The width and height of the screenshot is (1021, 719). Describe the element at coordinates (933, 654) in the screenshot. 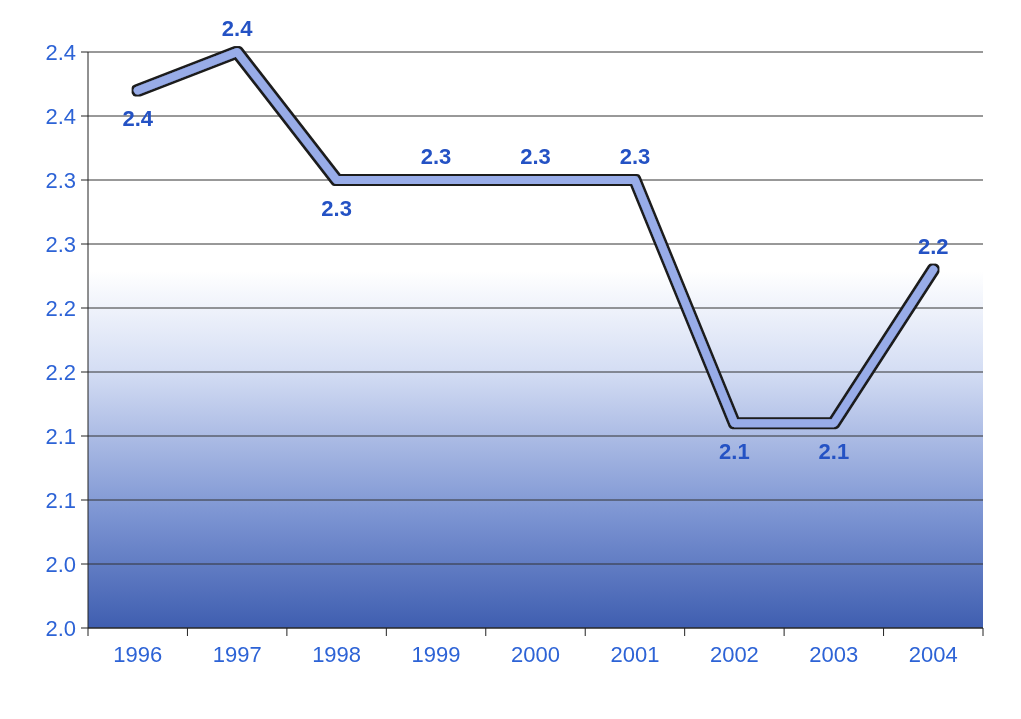

I see `x-tick-label: 2004` at that location.